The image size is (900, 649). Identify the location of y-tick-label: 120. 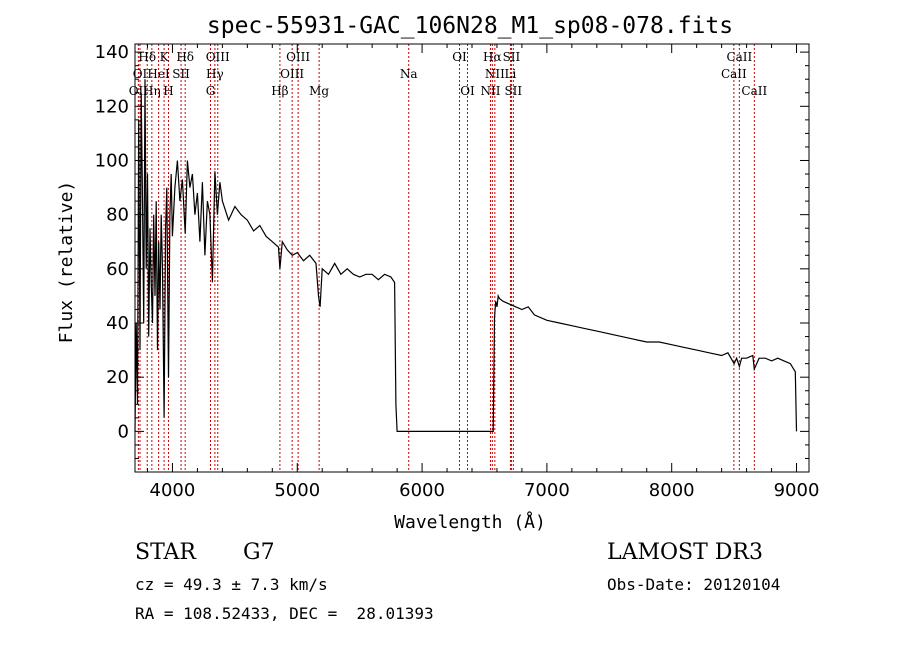
(112, 106).